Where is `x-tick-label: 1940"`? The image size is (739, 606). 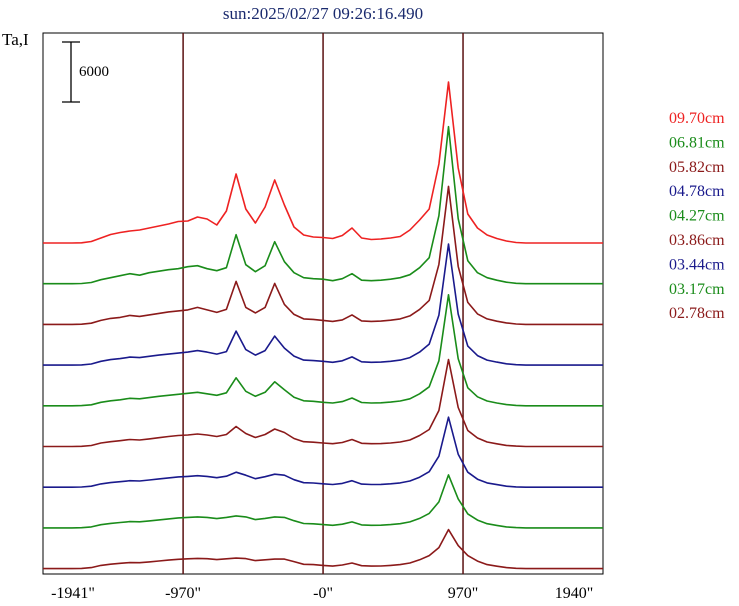 x-tick-label: 1940" is located at coordinates (574, 593).